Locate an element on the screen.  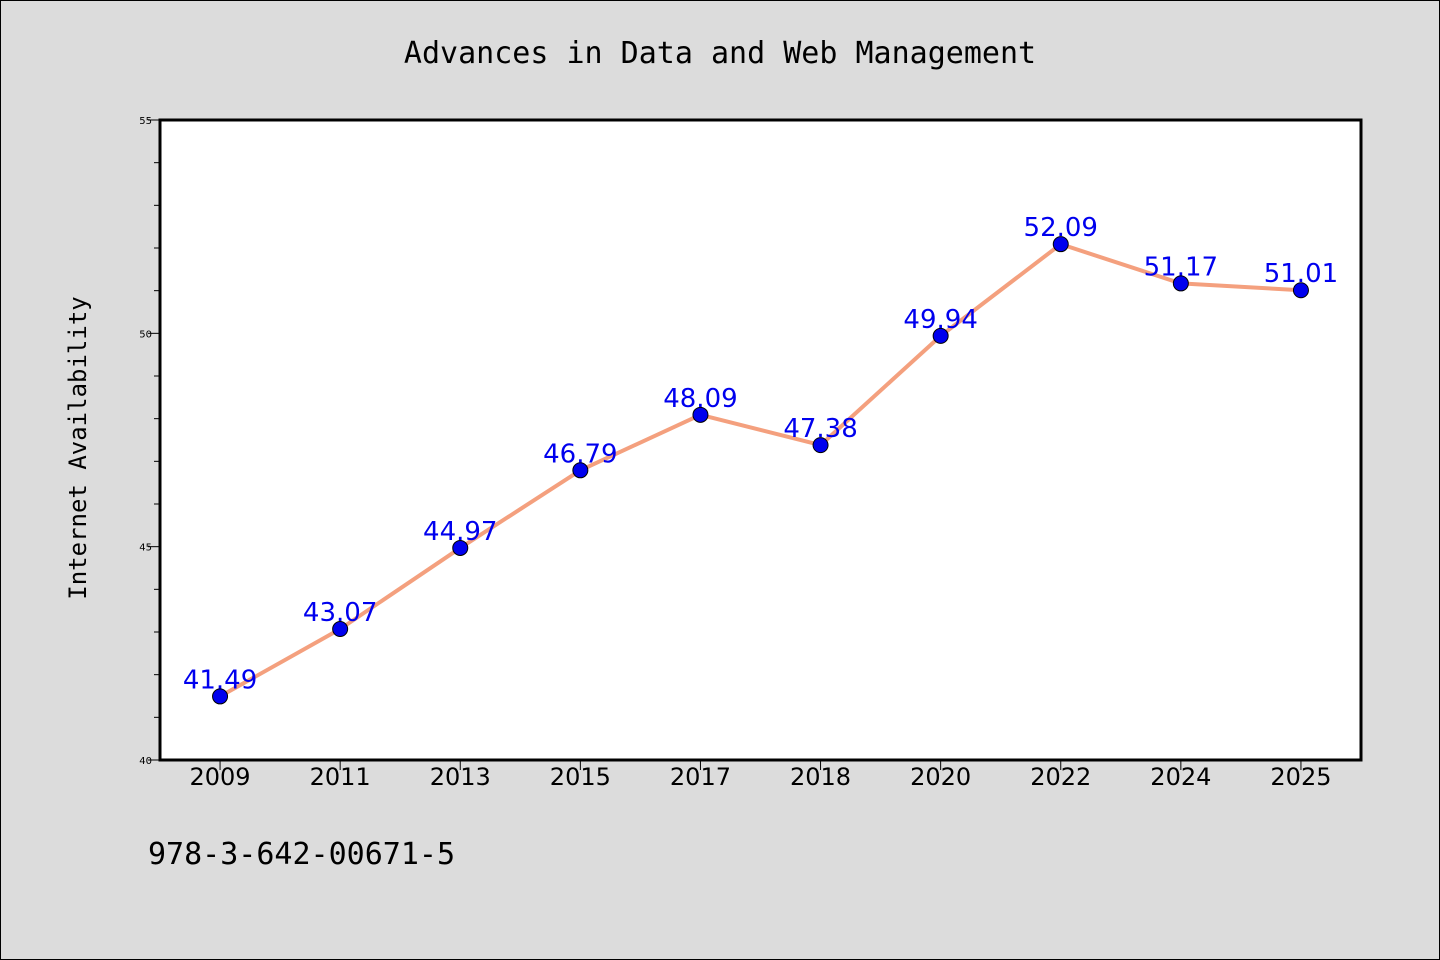
data-label: 41.49 is located at coordinates (220, 680).